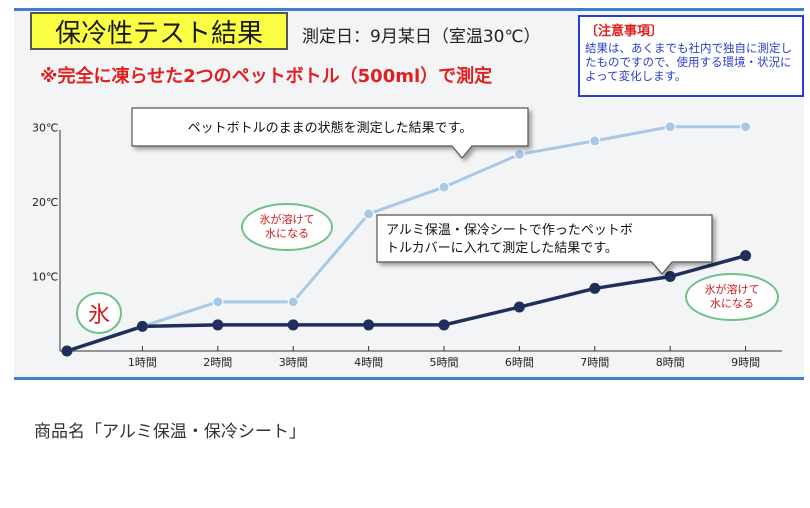 The image size is (810, 508). What do you see at coordinates (330, 128) in the screenshot?
I see `callout-bottle-text: ペットボトルのままの状態を測定した結果です。` at bounding box center [330, 128].